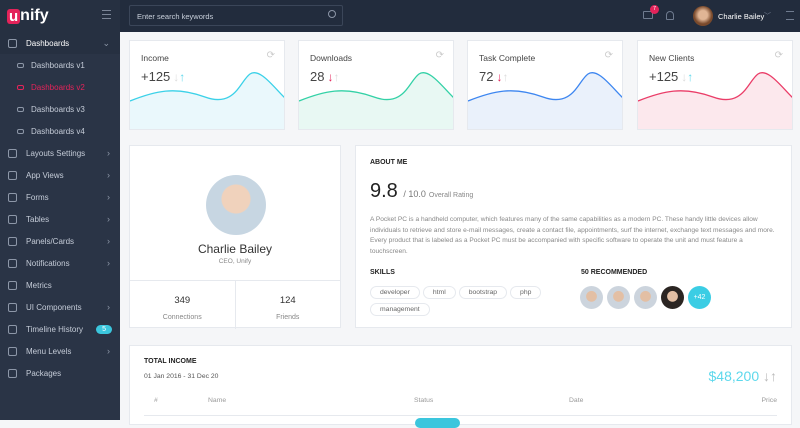 The height and width of the screenshot is (428, 800). What do you see at coordinates (502, 77) in the screenshot?
I see `trend-down-icon: ↓↑` at bounding box center [502, 77].